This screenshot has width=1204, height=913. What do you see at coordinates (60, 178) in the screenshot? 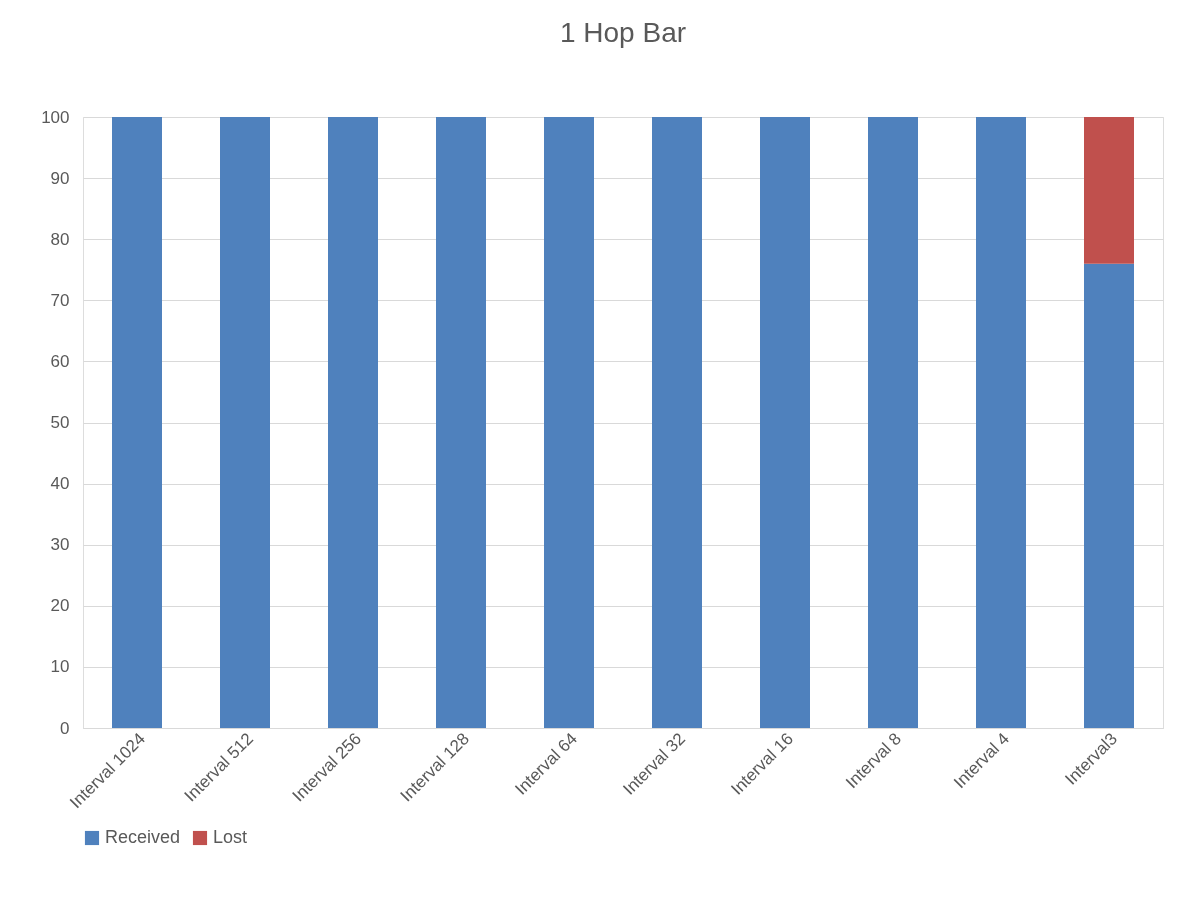
I see `y-tick-label: 90` at bounding box center [60, 178].